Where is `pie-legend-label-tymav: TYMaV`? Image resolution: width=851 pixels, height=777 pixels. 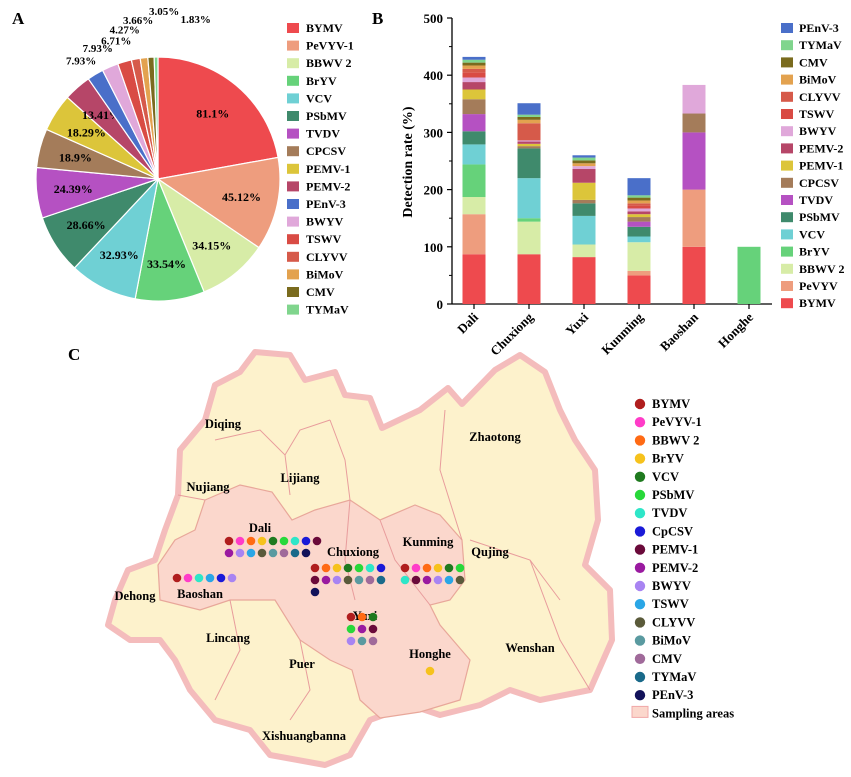 pie-legend-label-tymav: TYMaV is located at coordinates (327, 310).